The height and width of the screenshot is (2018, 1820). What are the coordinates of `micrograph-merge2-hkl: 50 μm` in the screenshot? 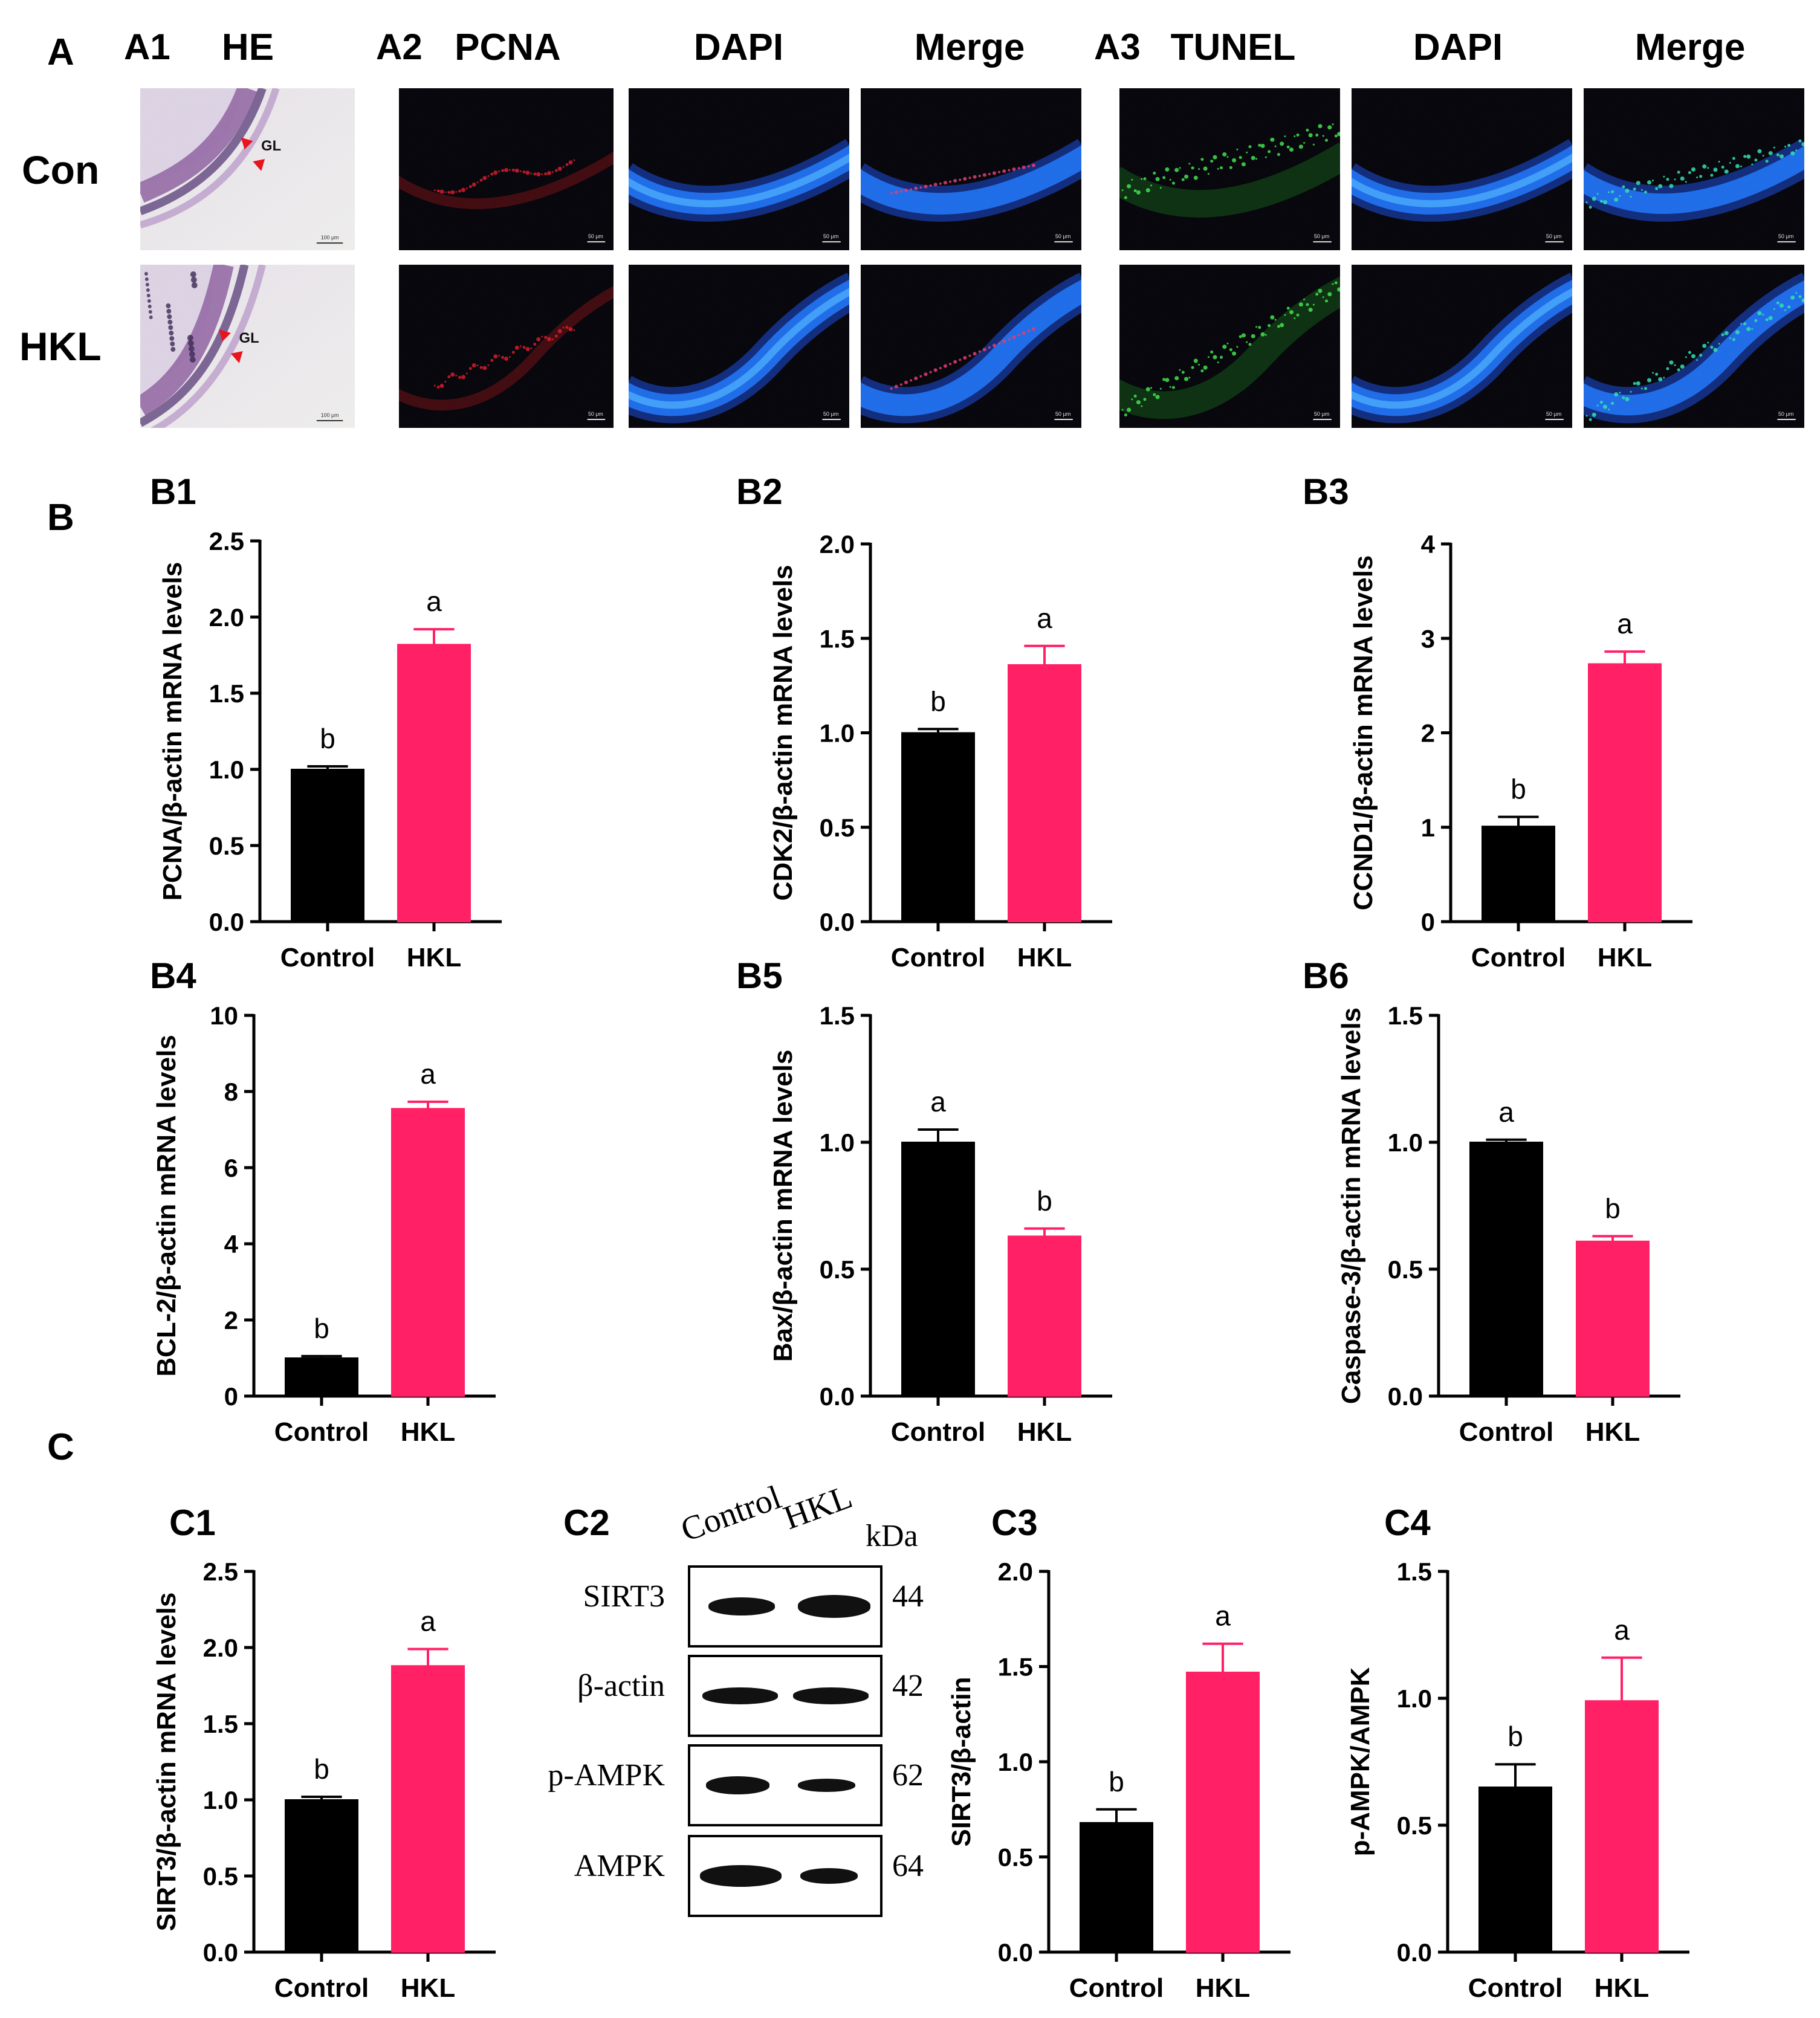 It's located at (1694, 346).